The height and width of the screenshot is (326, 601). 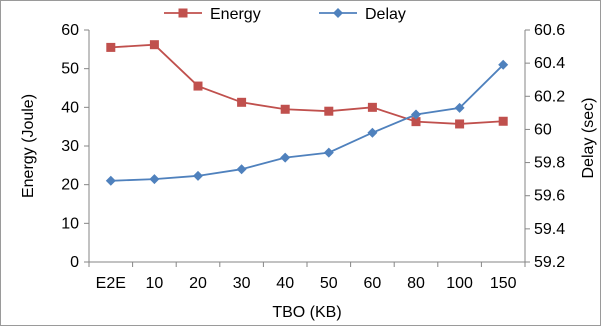 What do you see at coordinates (74, 262) in the screenshot?
I see `y-tick-label: 0` at bounding box center [74, 262].